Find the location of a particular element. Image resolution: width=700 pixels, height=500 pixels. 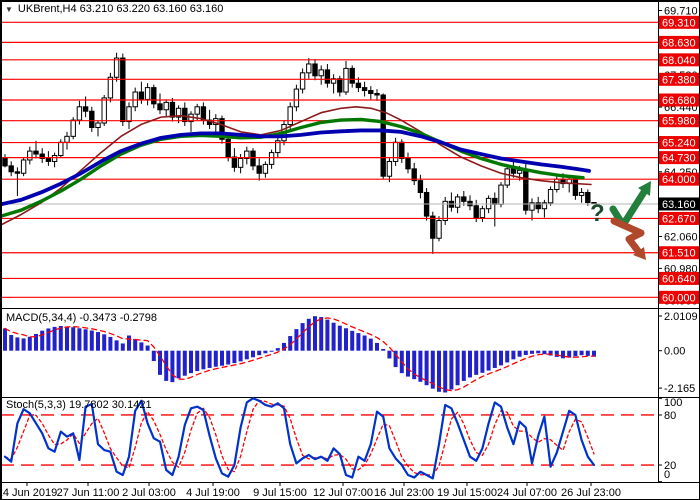

bearish-arrow-shaft is located at coordinates (627, 236).